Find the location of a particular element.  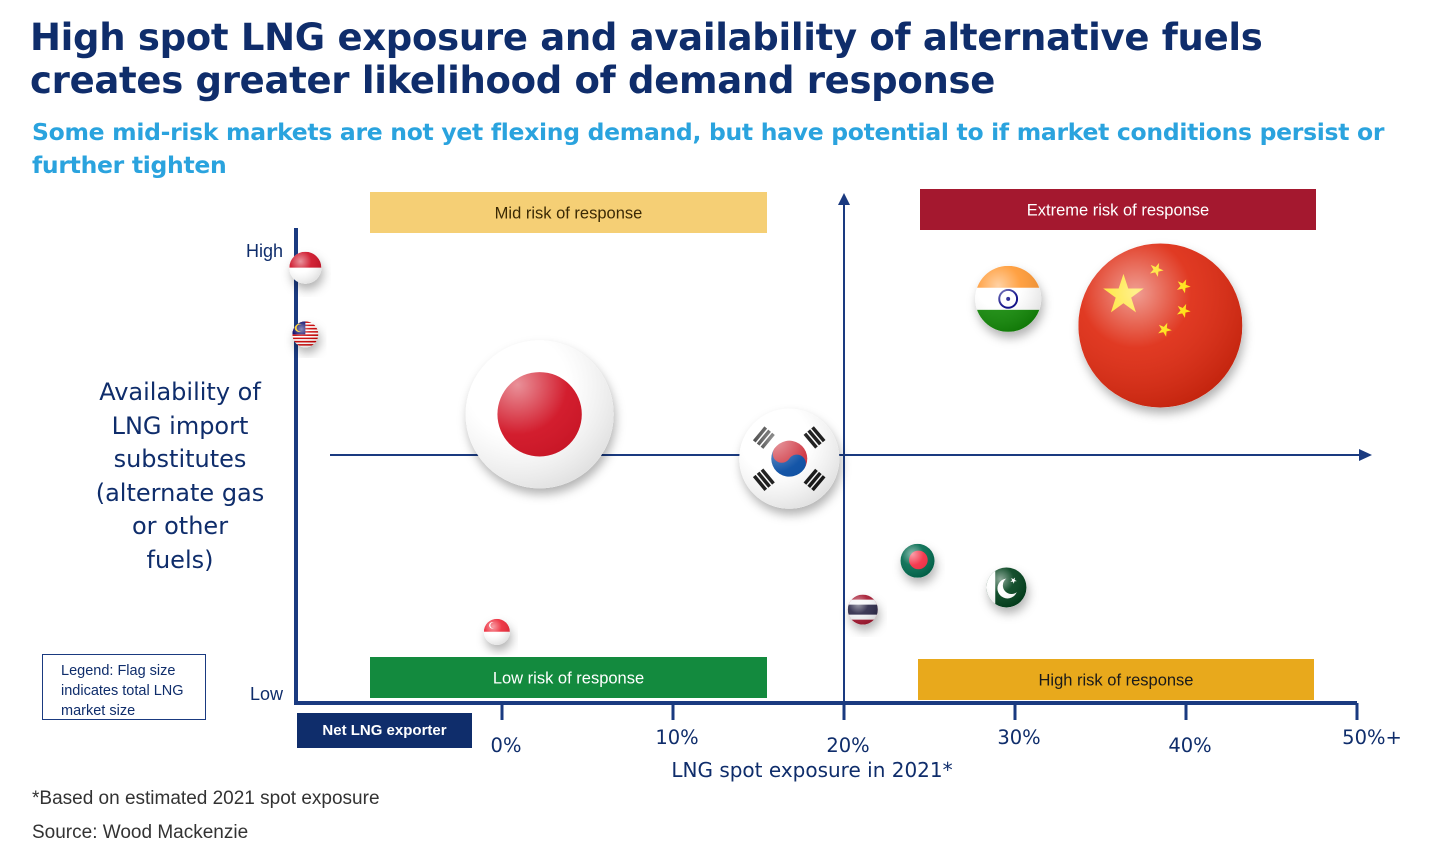

pakistan-flag is located at coordinates (1006, 587).